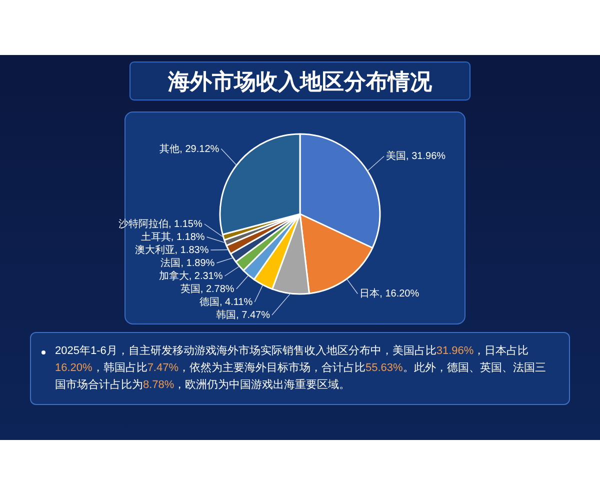 This screenshot has width=600, height=480. I want to click on slice-label: 其他, 29.12%, so click(190, 148).